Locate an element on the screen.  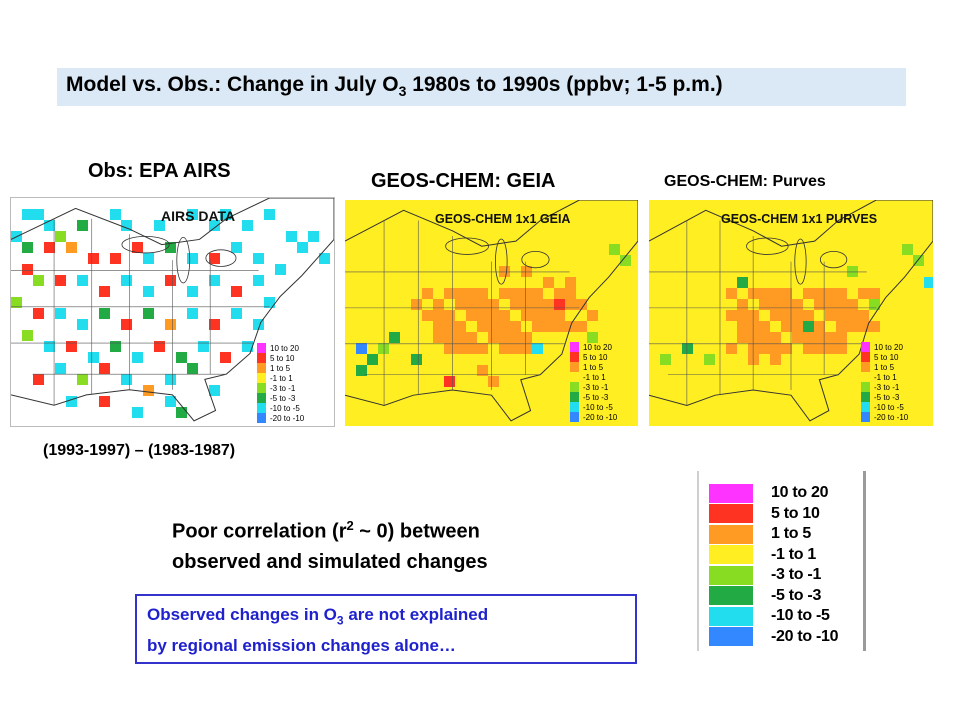
coastline is located at coordinates (491, 311).